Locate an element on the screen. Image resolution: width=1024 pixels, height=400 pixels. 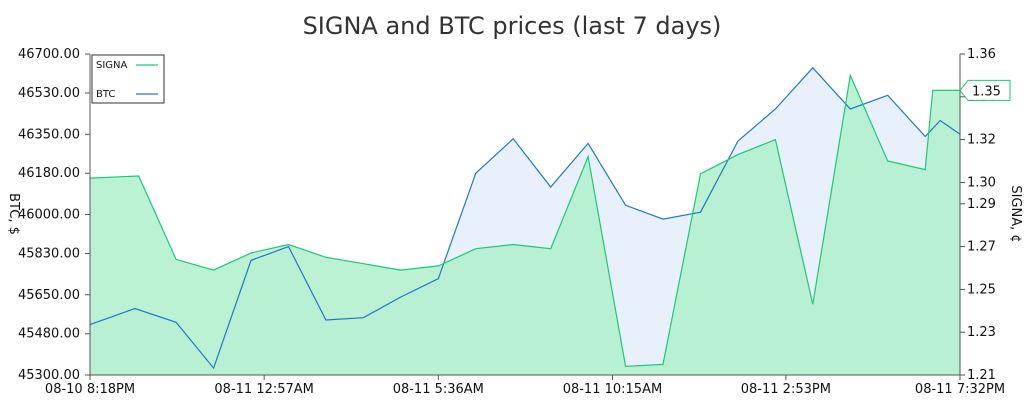
right-tick-label: 1.32 is located at coordinates (981, 140).